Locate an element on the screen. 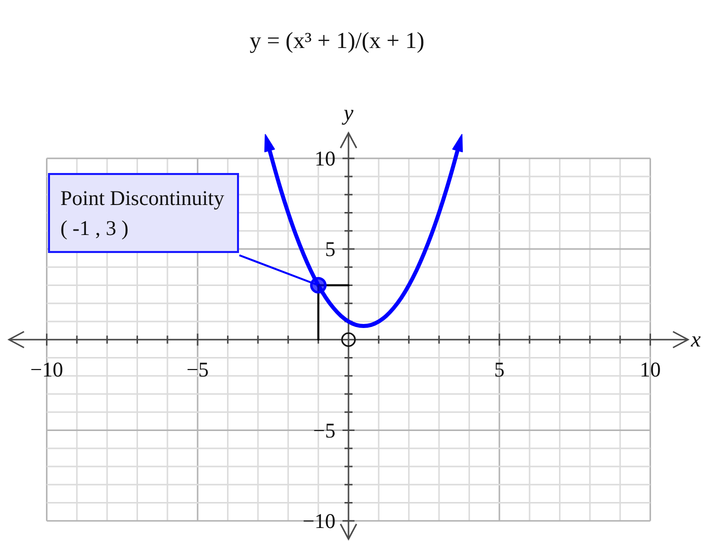 The width and height of the screenshot is (704, 541). y-tick-label: 10 is located at coordinates (325, 158).